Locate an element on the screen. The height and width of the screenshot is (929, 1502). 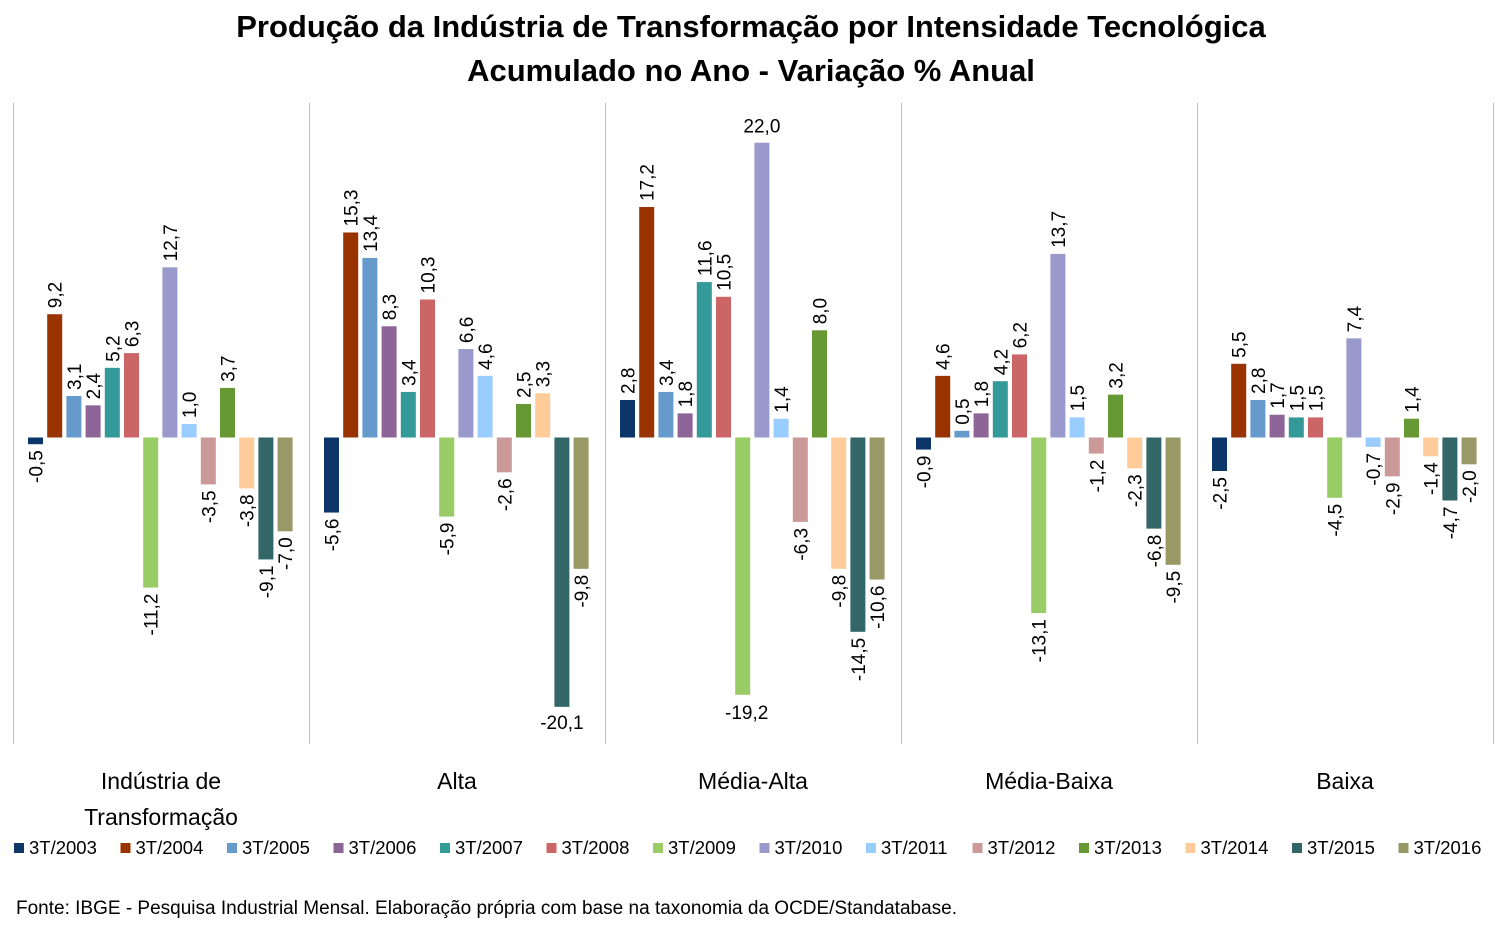
legend-label: 3T/2009 is located at coordinates (702, 847).